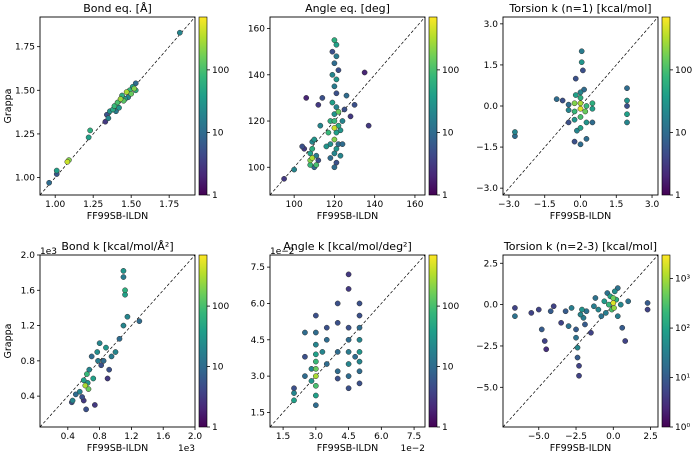 Image resolution: width=699 pixels, height=459 pixels. Describe the element at coordinates (579, 8) in the screenshot. I see `panel-title: Torsion k (n=1) [kcal/mol]` at that location.